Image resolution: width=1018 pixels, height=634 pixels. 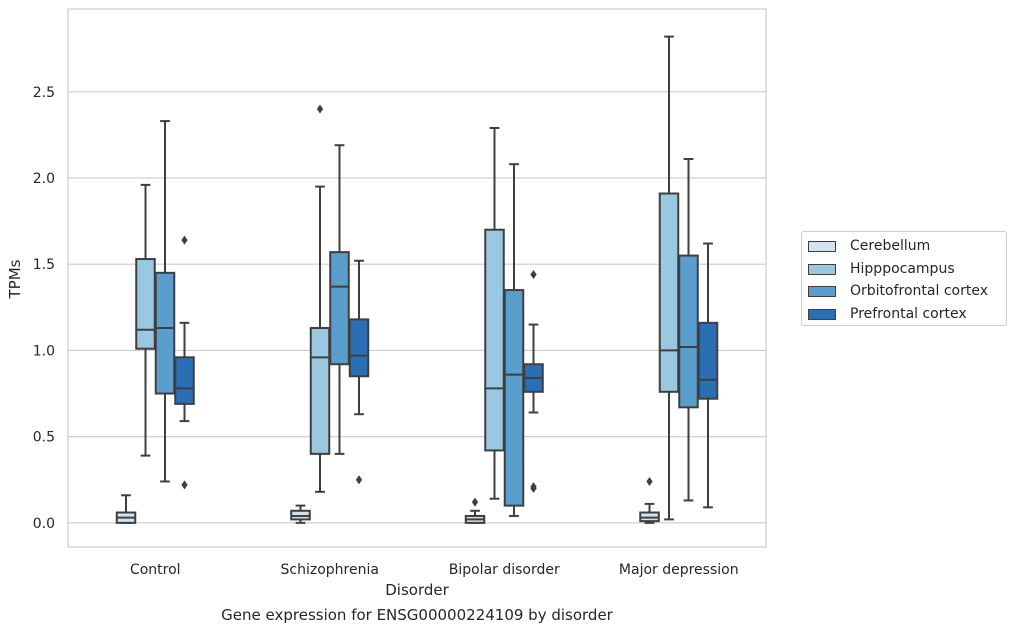 I want to click on x-tick-label: Major depression, so click(x=679, y=570).